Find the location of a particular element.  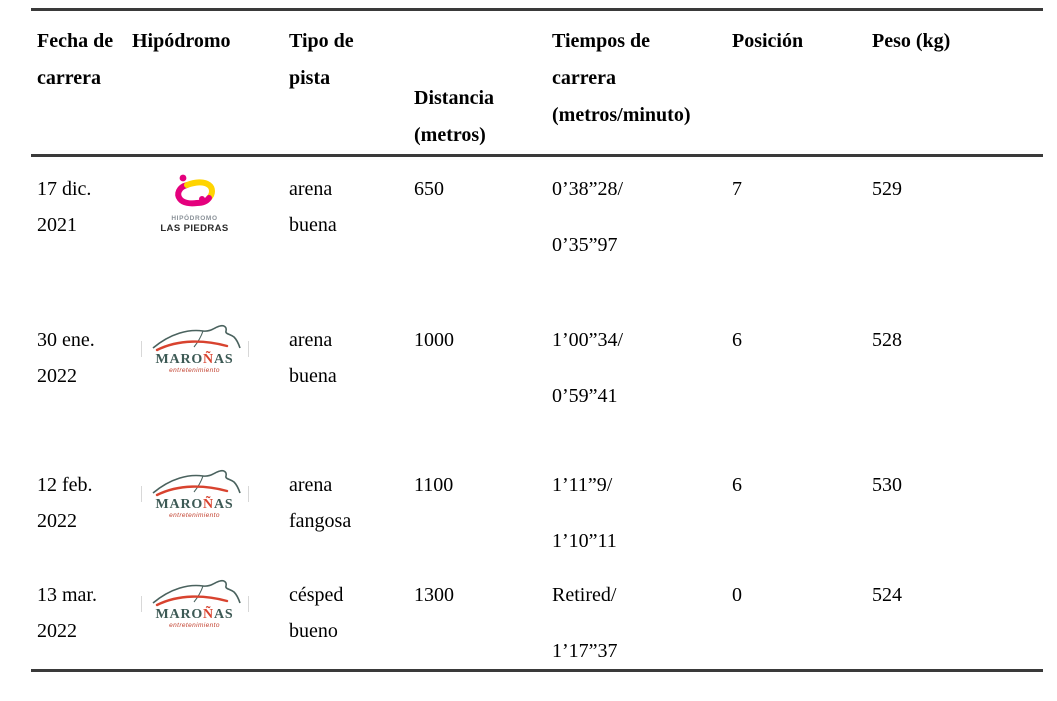

cell-tipo-pista: césped bueno is located at coordinates (316, 612).